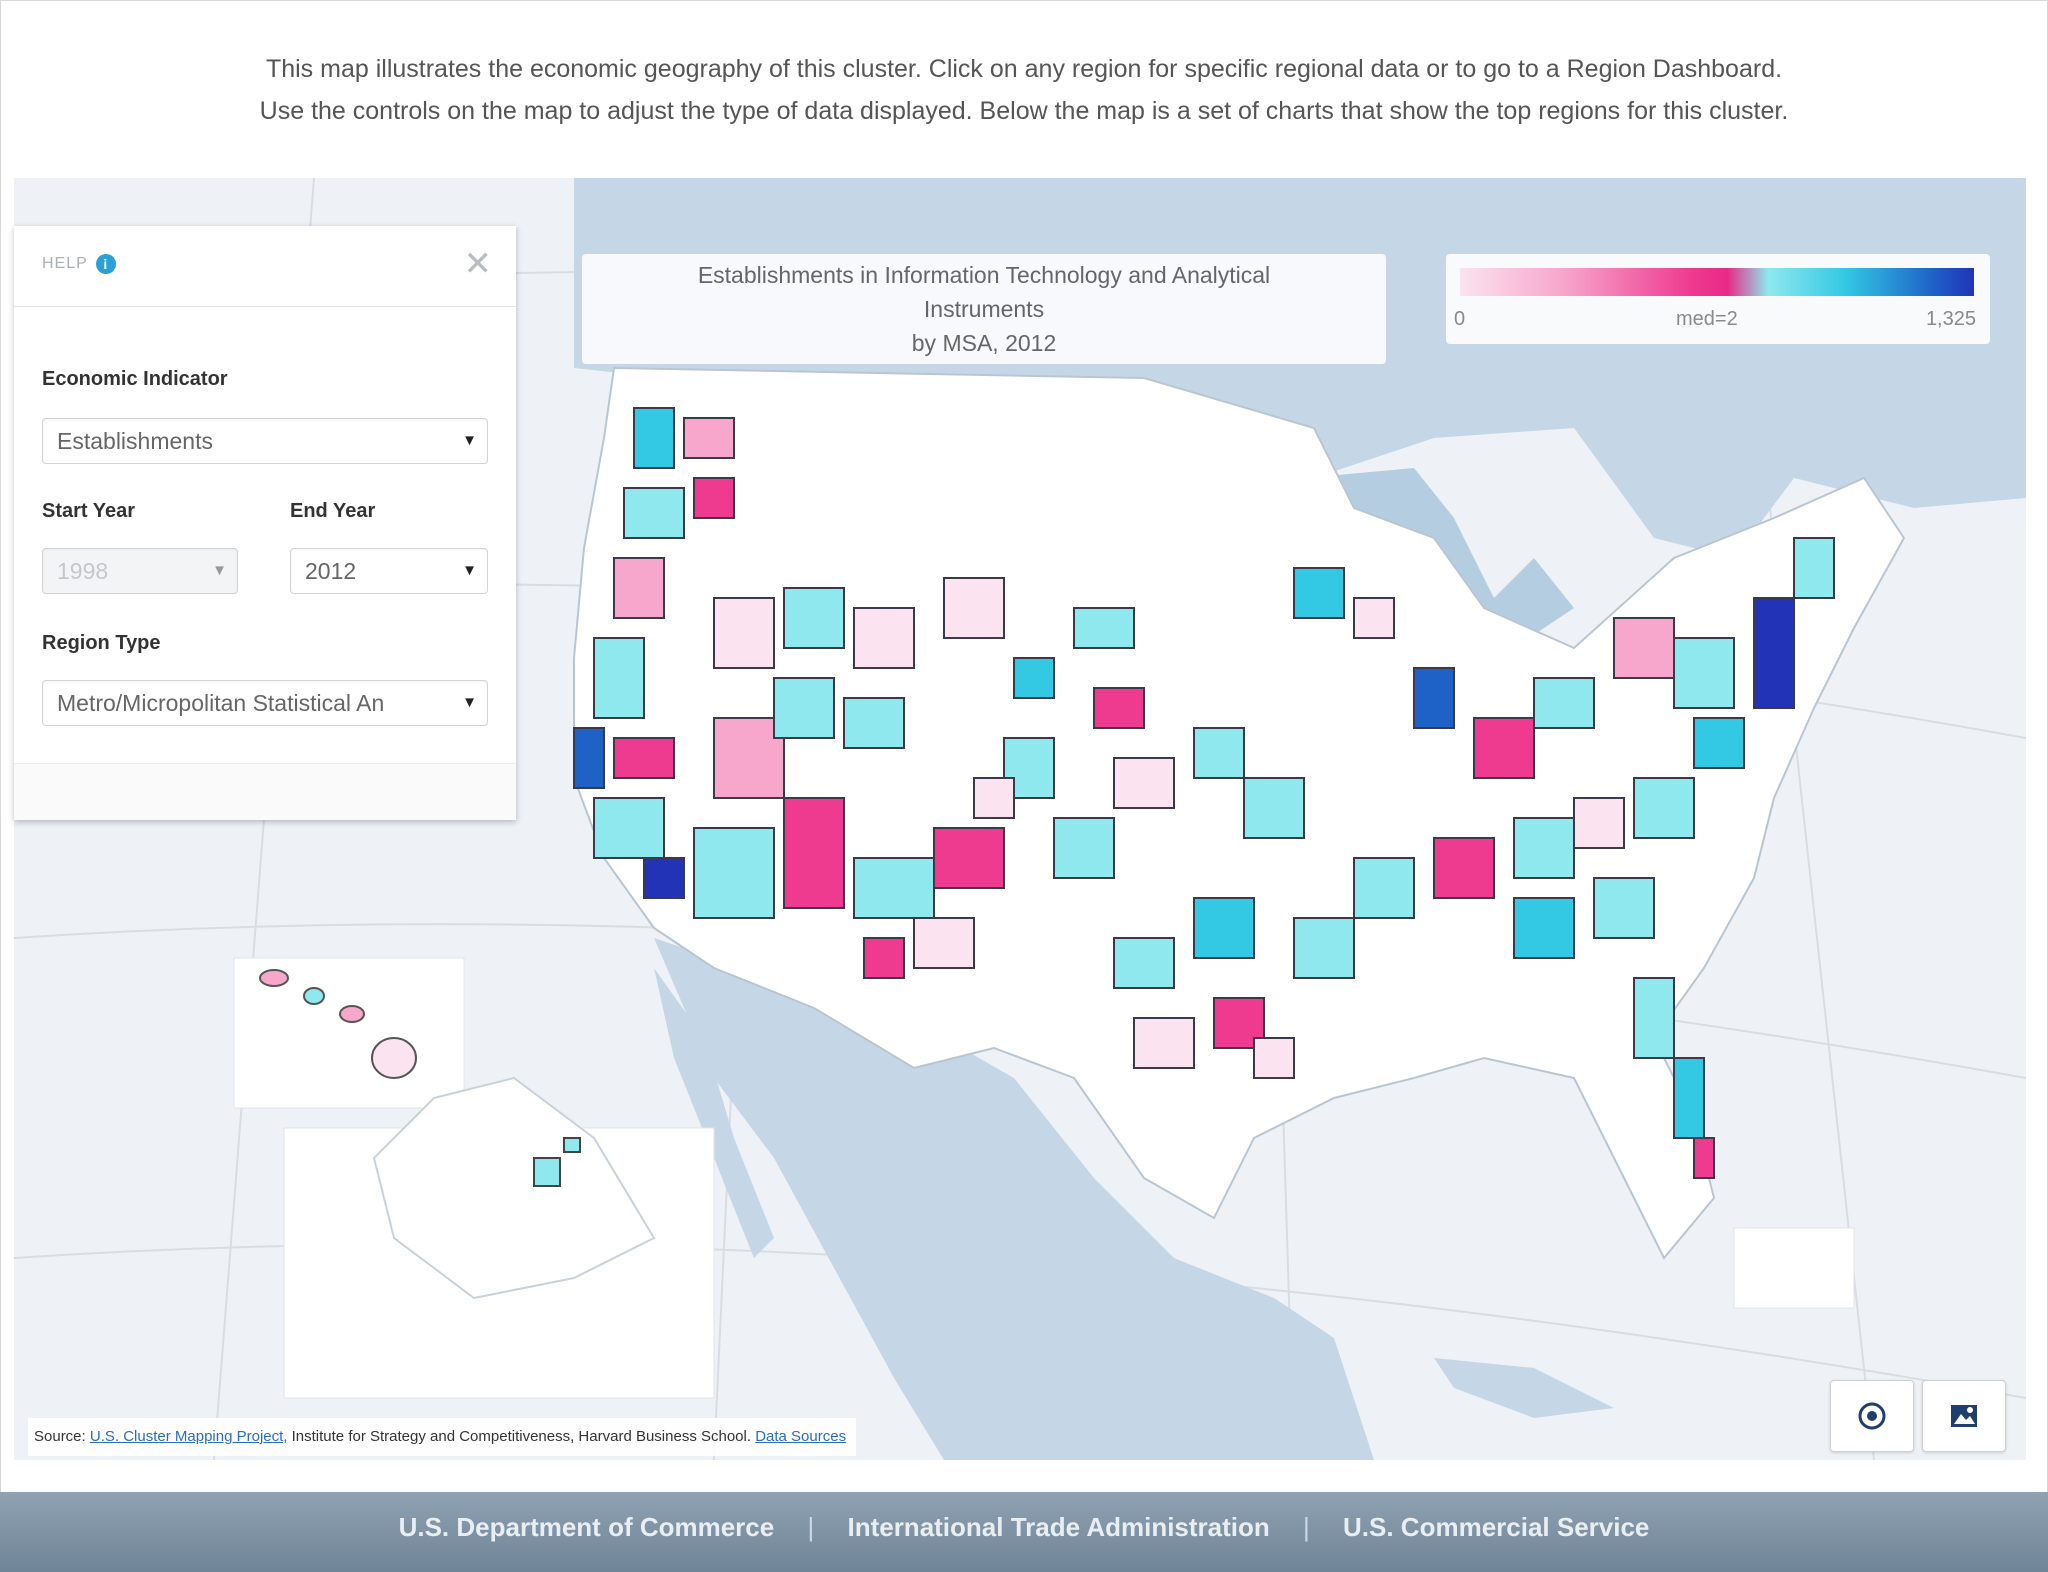 The height and width of the screenshot is (1572, 2048). I want to click on legend-median: med=2, so click(1707, 319).